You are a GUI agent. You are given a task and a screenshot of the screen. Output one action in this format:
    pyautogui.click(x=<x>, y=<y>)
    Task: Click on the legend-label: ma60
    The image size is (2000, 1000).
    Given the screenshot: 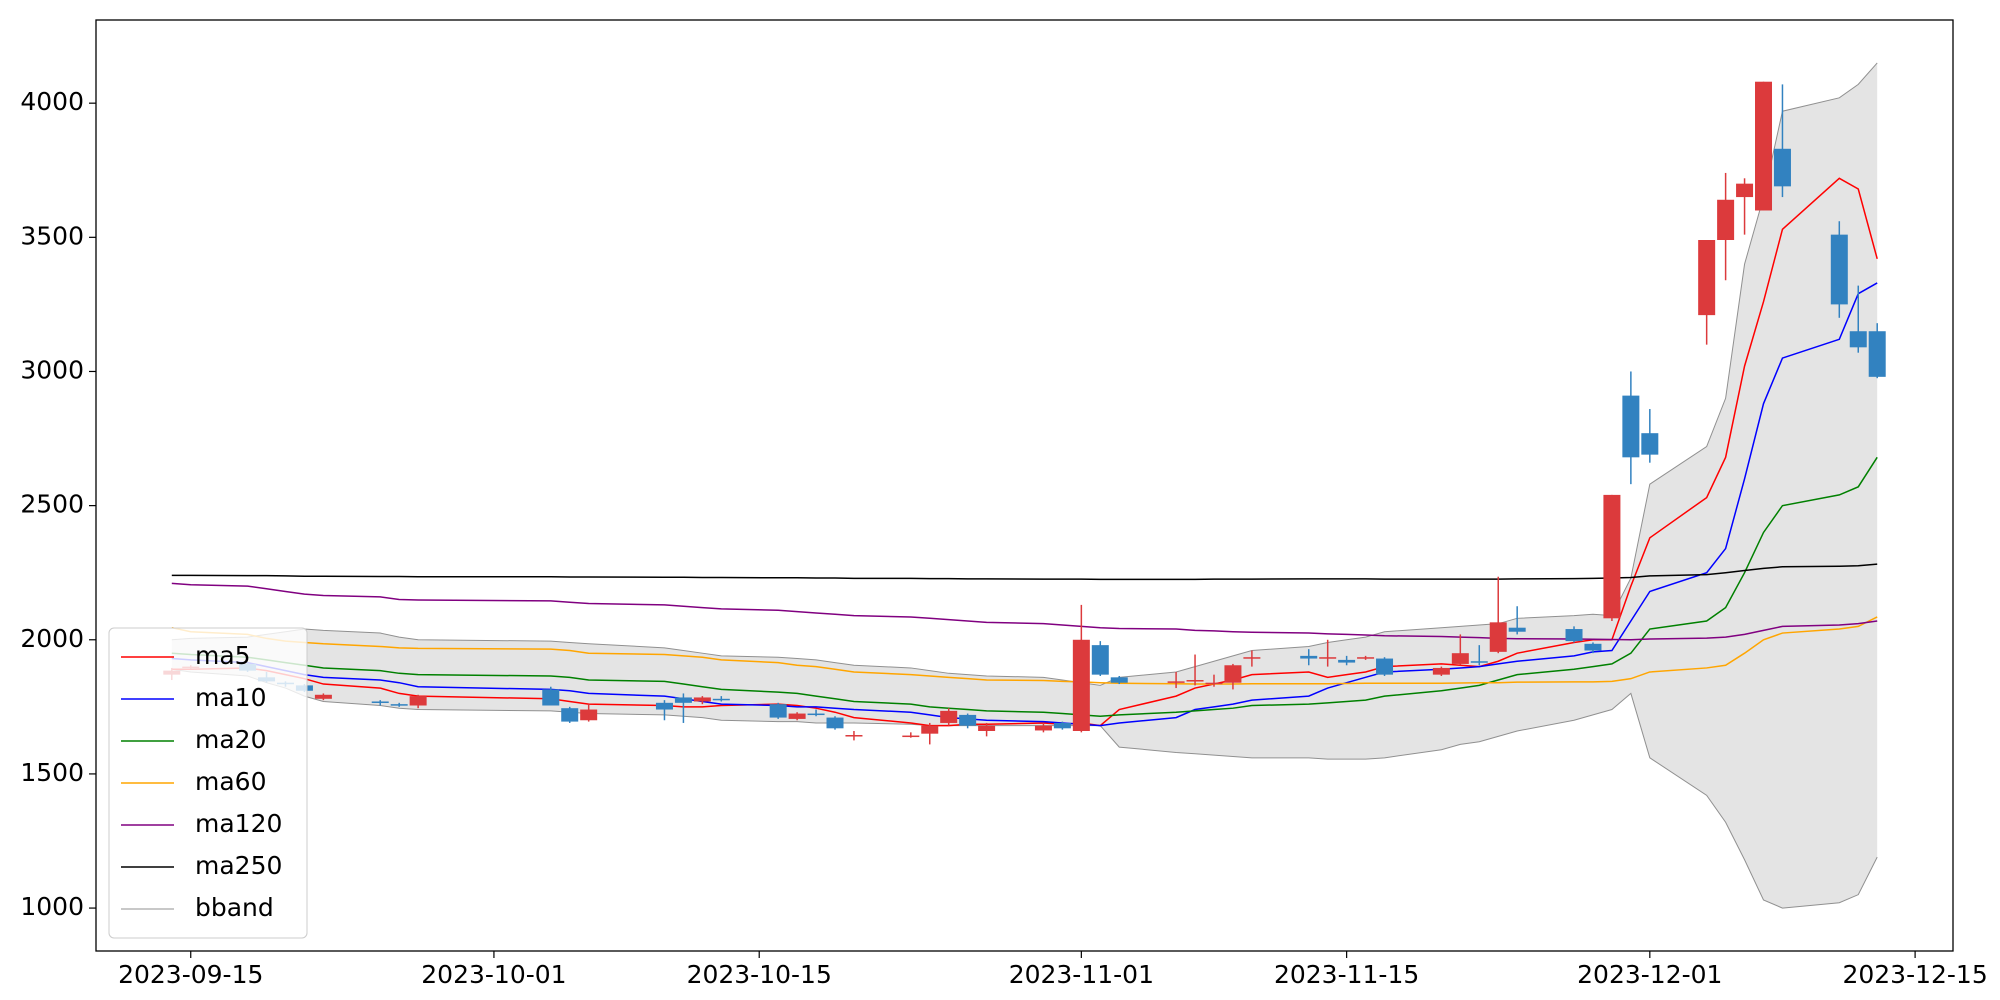 What is the action you would take?
    pyautogui.click(x=230, y=781)
    